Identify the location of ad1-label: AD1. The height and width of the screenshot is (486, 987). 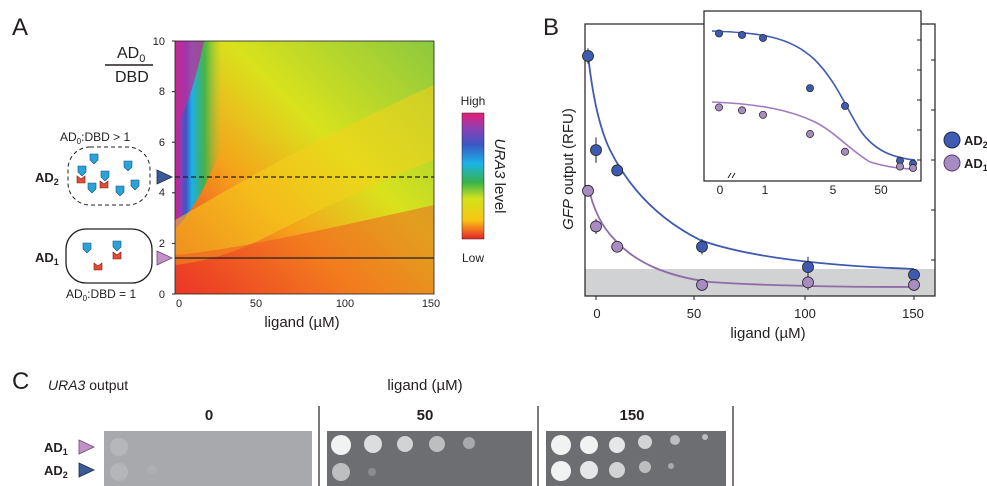
(47, 258).